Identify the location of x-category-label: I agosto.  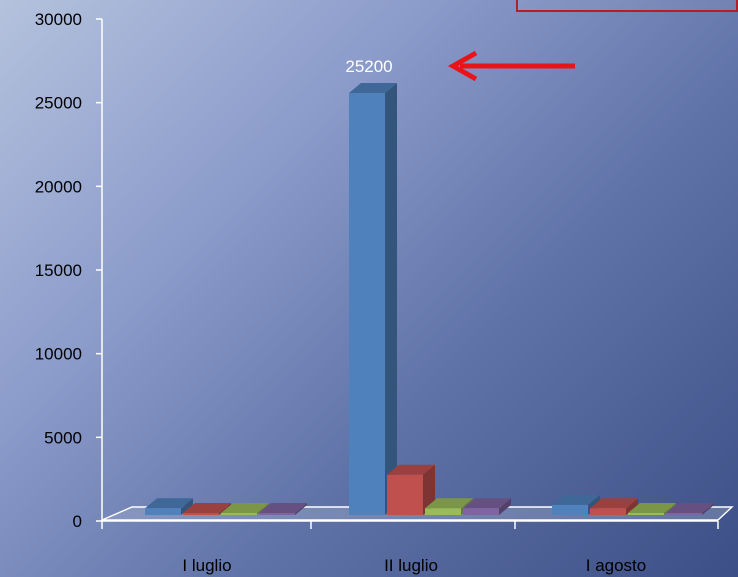
(616, 565).